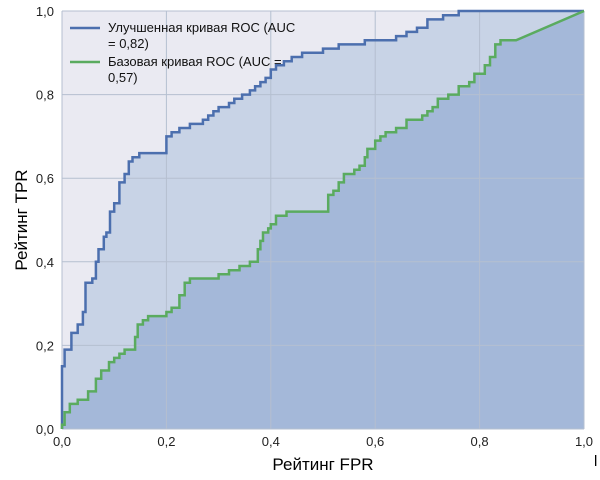 This screenshot has height=480, width=600. I want to click on stray-annotation: l, so click(595, 461).